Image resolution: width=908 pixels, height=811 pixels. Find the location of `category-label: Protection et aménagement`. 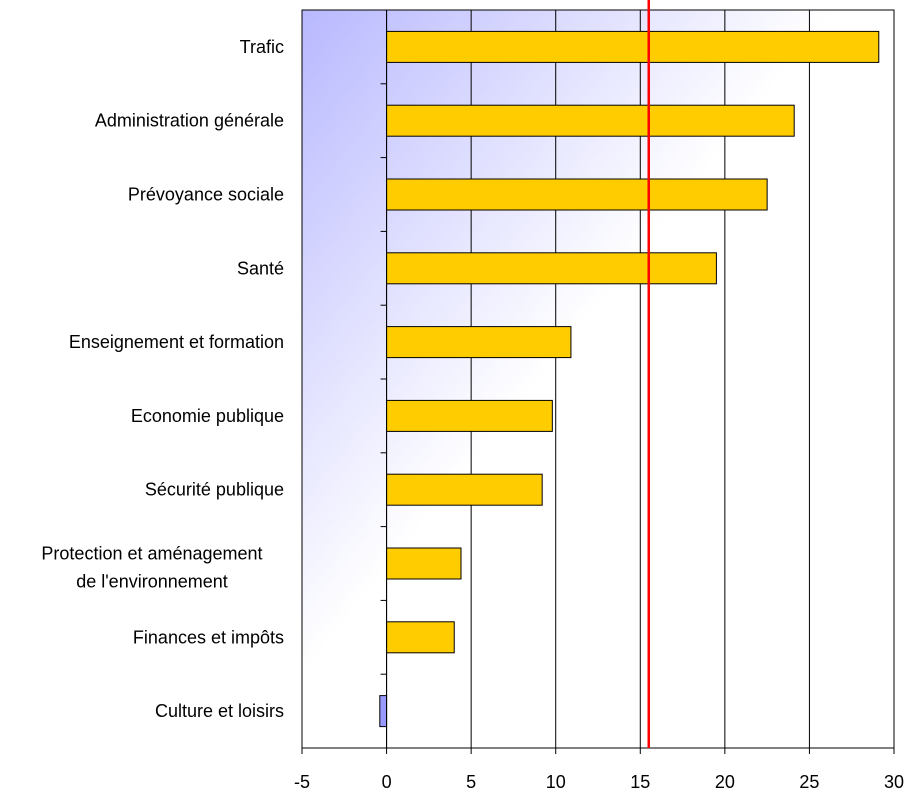

category-label: Protection et aménagement is located at coordinates (151, 554).